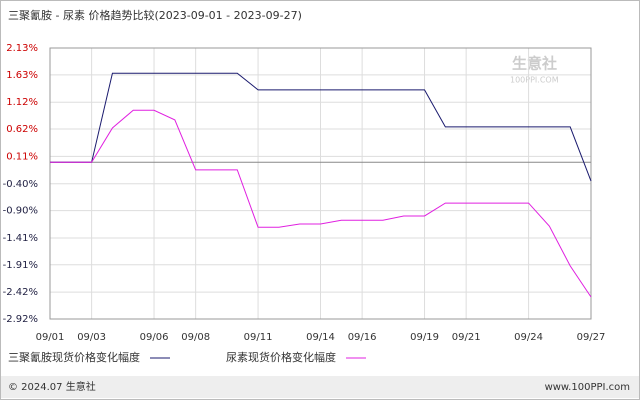 Image resolution: width=640 pixels, height=400 pixels. I want to click on y-tick-label: -1.41%, so click(20, 238).